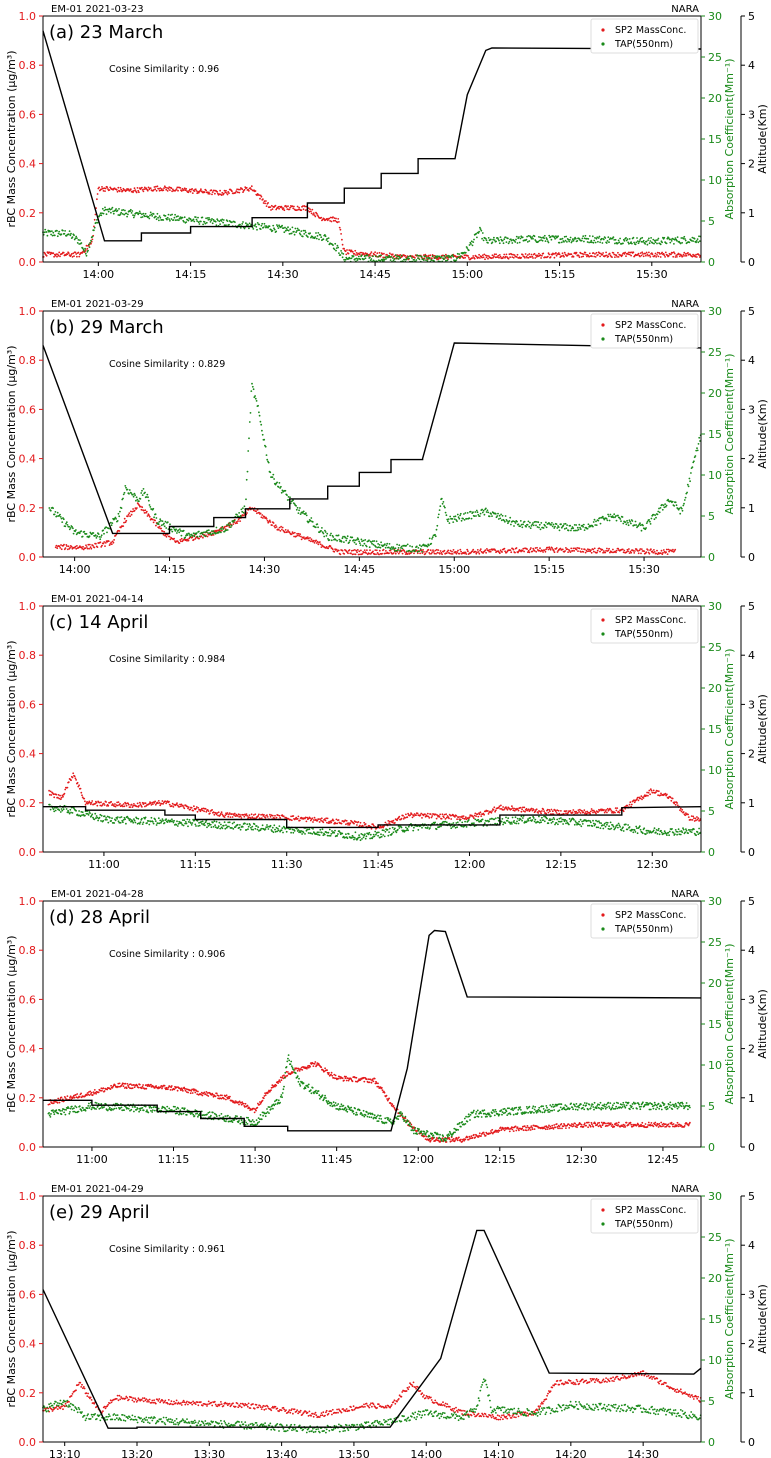  Describe the element at coordinates (170, 569) in the screenshot. I see `x-tick-label: 14:15` at that location.